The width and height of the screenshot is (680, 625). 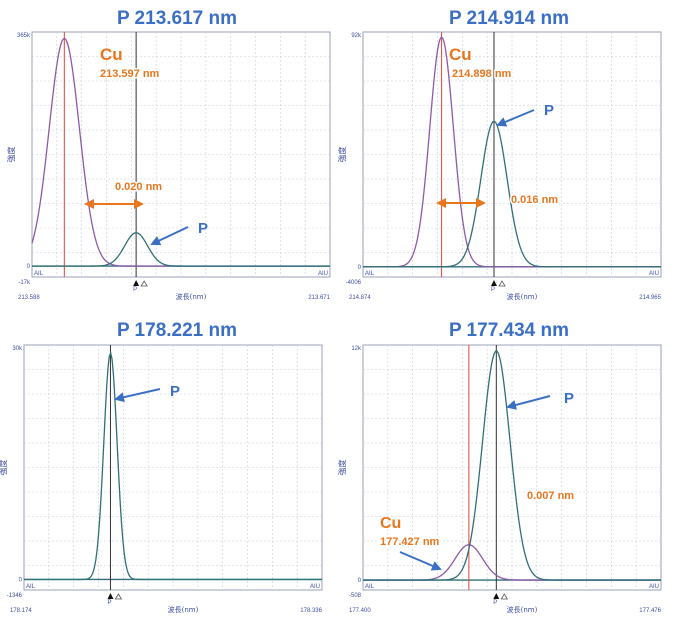 What do you see at coordinates (482, 74) in the screenshot?
I see `annotation-wavelength: 214.898 nm` at bounding box center [482, 74].